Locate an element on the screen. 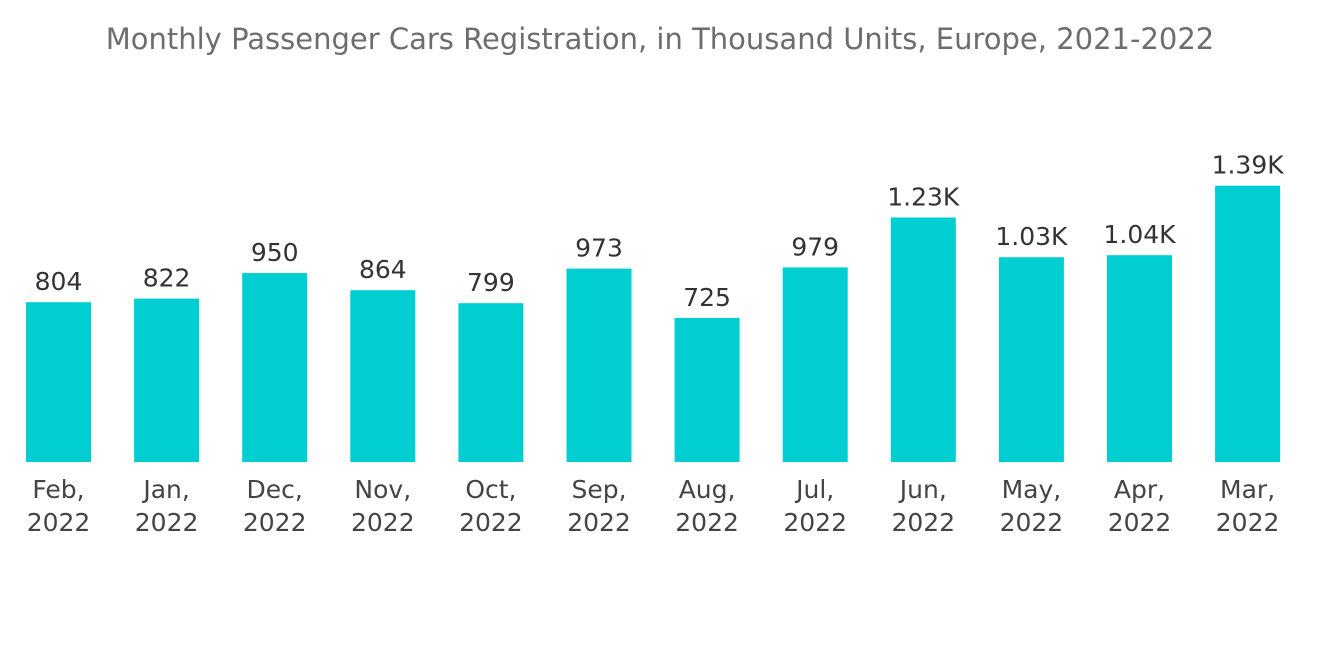 The width and height of the screenshot is (1320, 665). x-tick-label-8-line-0: Jun, is located at coordinates (922, 489).